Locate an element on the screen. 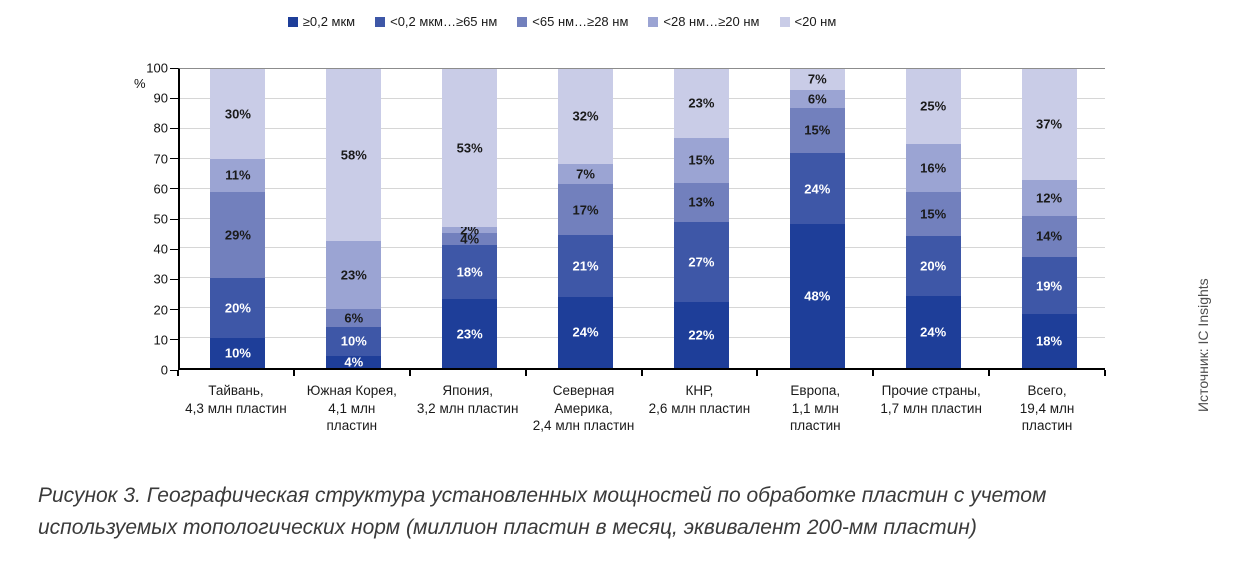 The height and width of the screenshot is (569, 1234). bar-segment-value: 53% is located at coordinates (469, 148).